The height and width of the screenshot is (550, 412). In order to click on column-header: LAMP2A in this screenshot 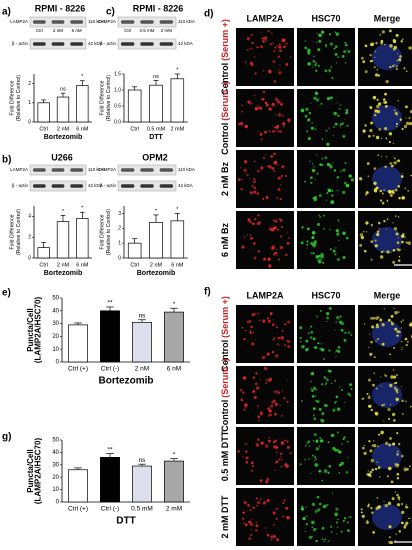, I will do `click(265, 295)`.